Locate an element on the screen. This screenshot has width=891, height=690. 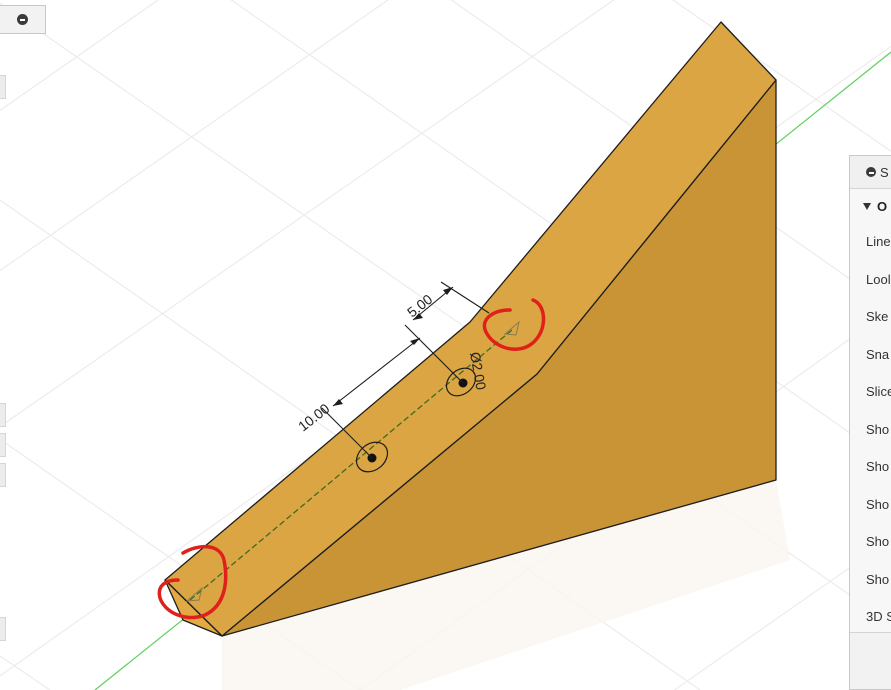
option-label: Ske is located at coordinates (877, 317).